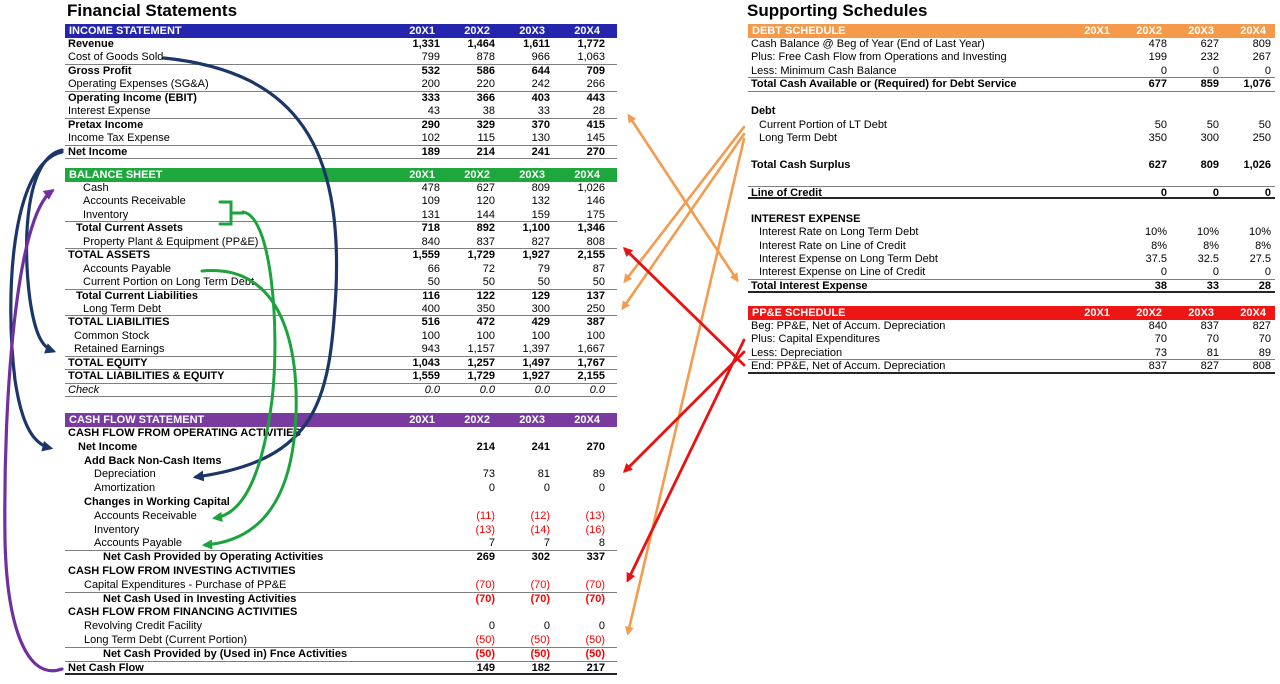 The width and height of the screenshot is (1280, 684). What do you see at coordinates (601, 543) in the screenshot?
I see `cell-value: 8` at bounding box center [601, 543].